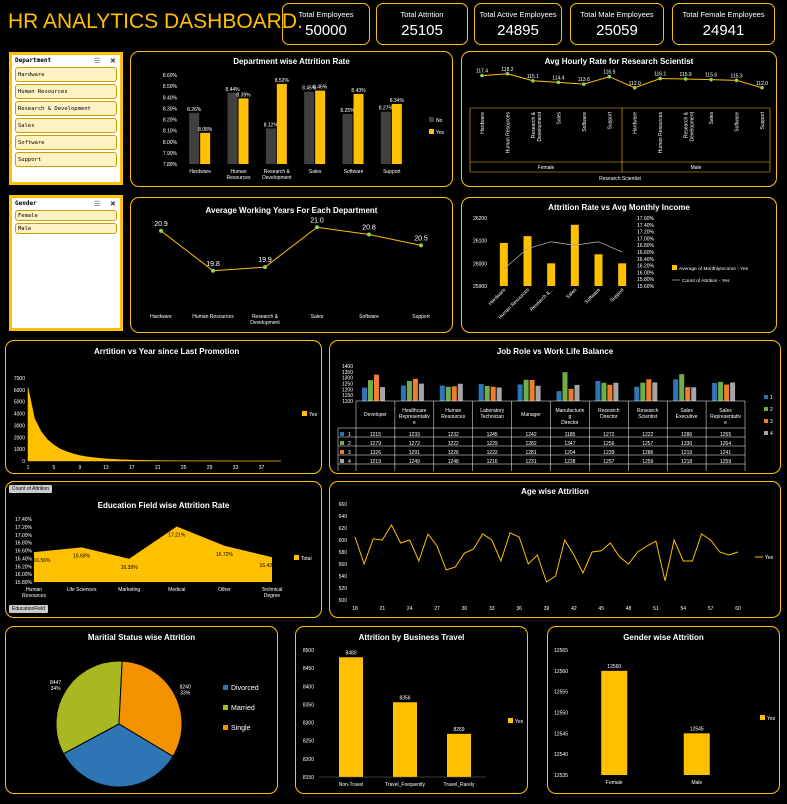  Describe the element at coordinates (646, 233) in the screenshot. I see `y2-tick-label: 17.20%` at that location.